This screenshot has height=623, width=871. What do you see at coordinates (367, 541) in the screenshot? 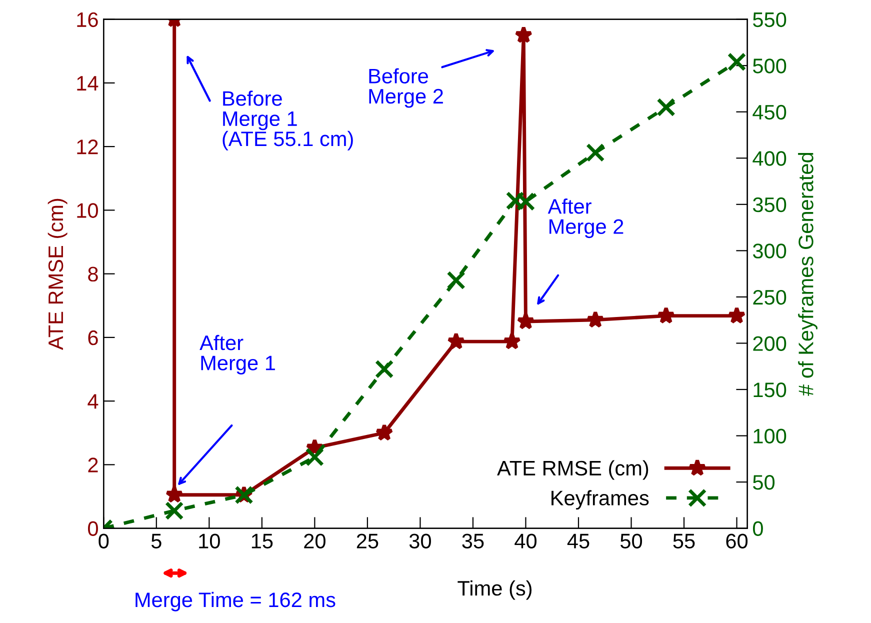
I see `x-tick-label: 25` at bounding box center [367, 541].